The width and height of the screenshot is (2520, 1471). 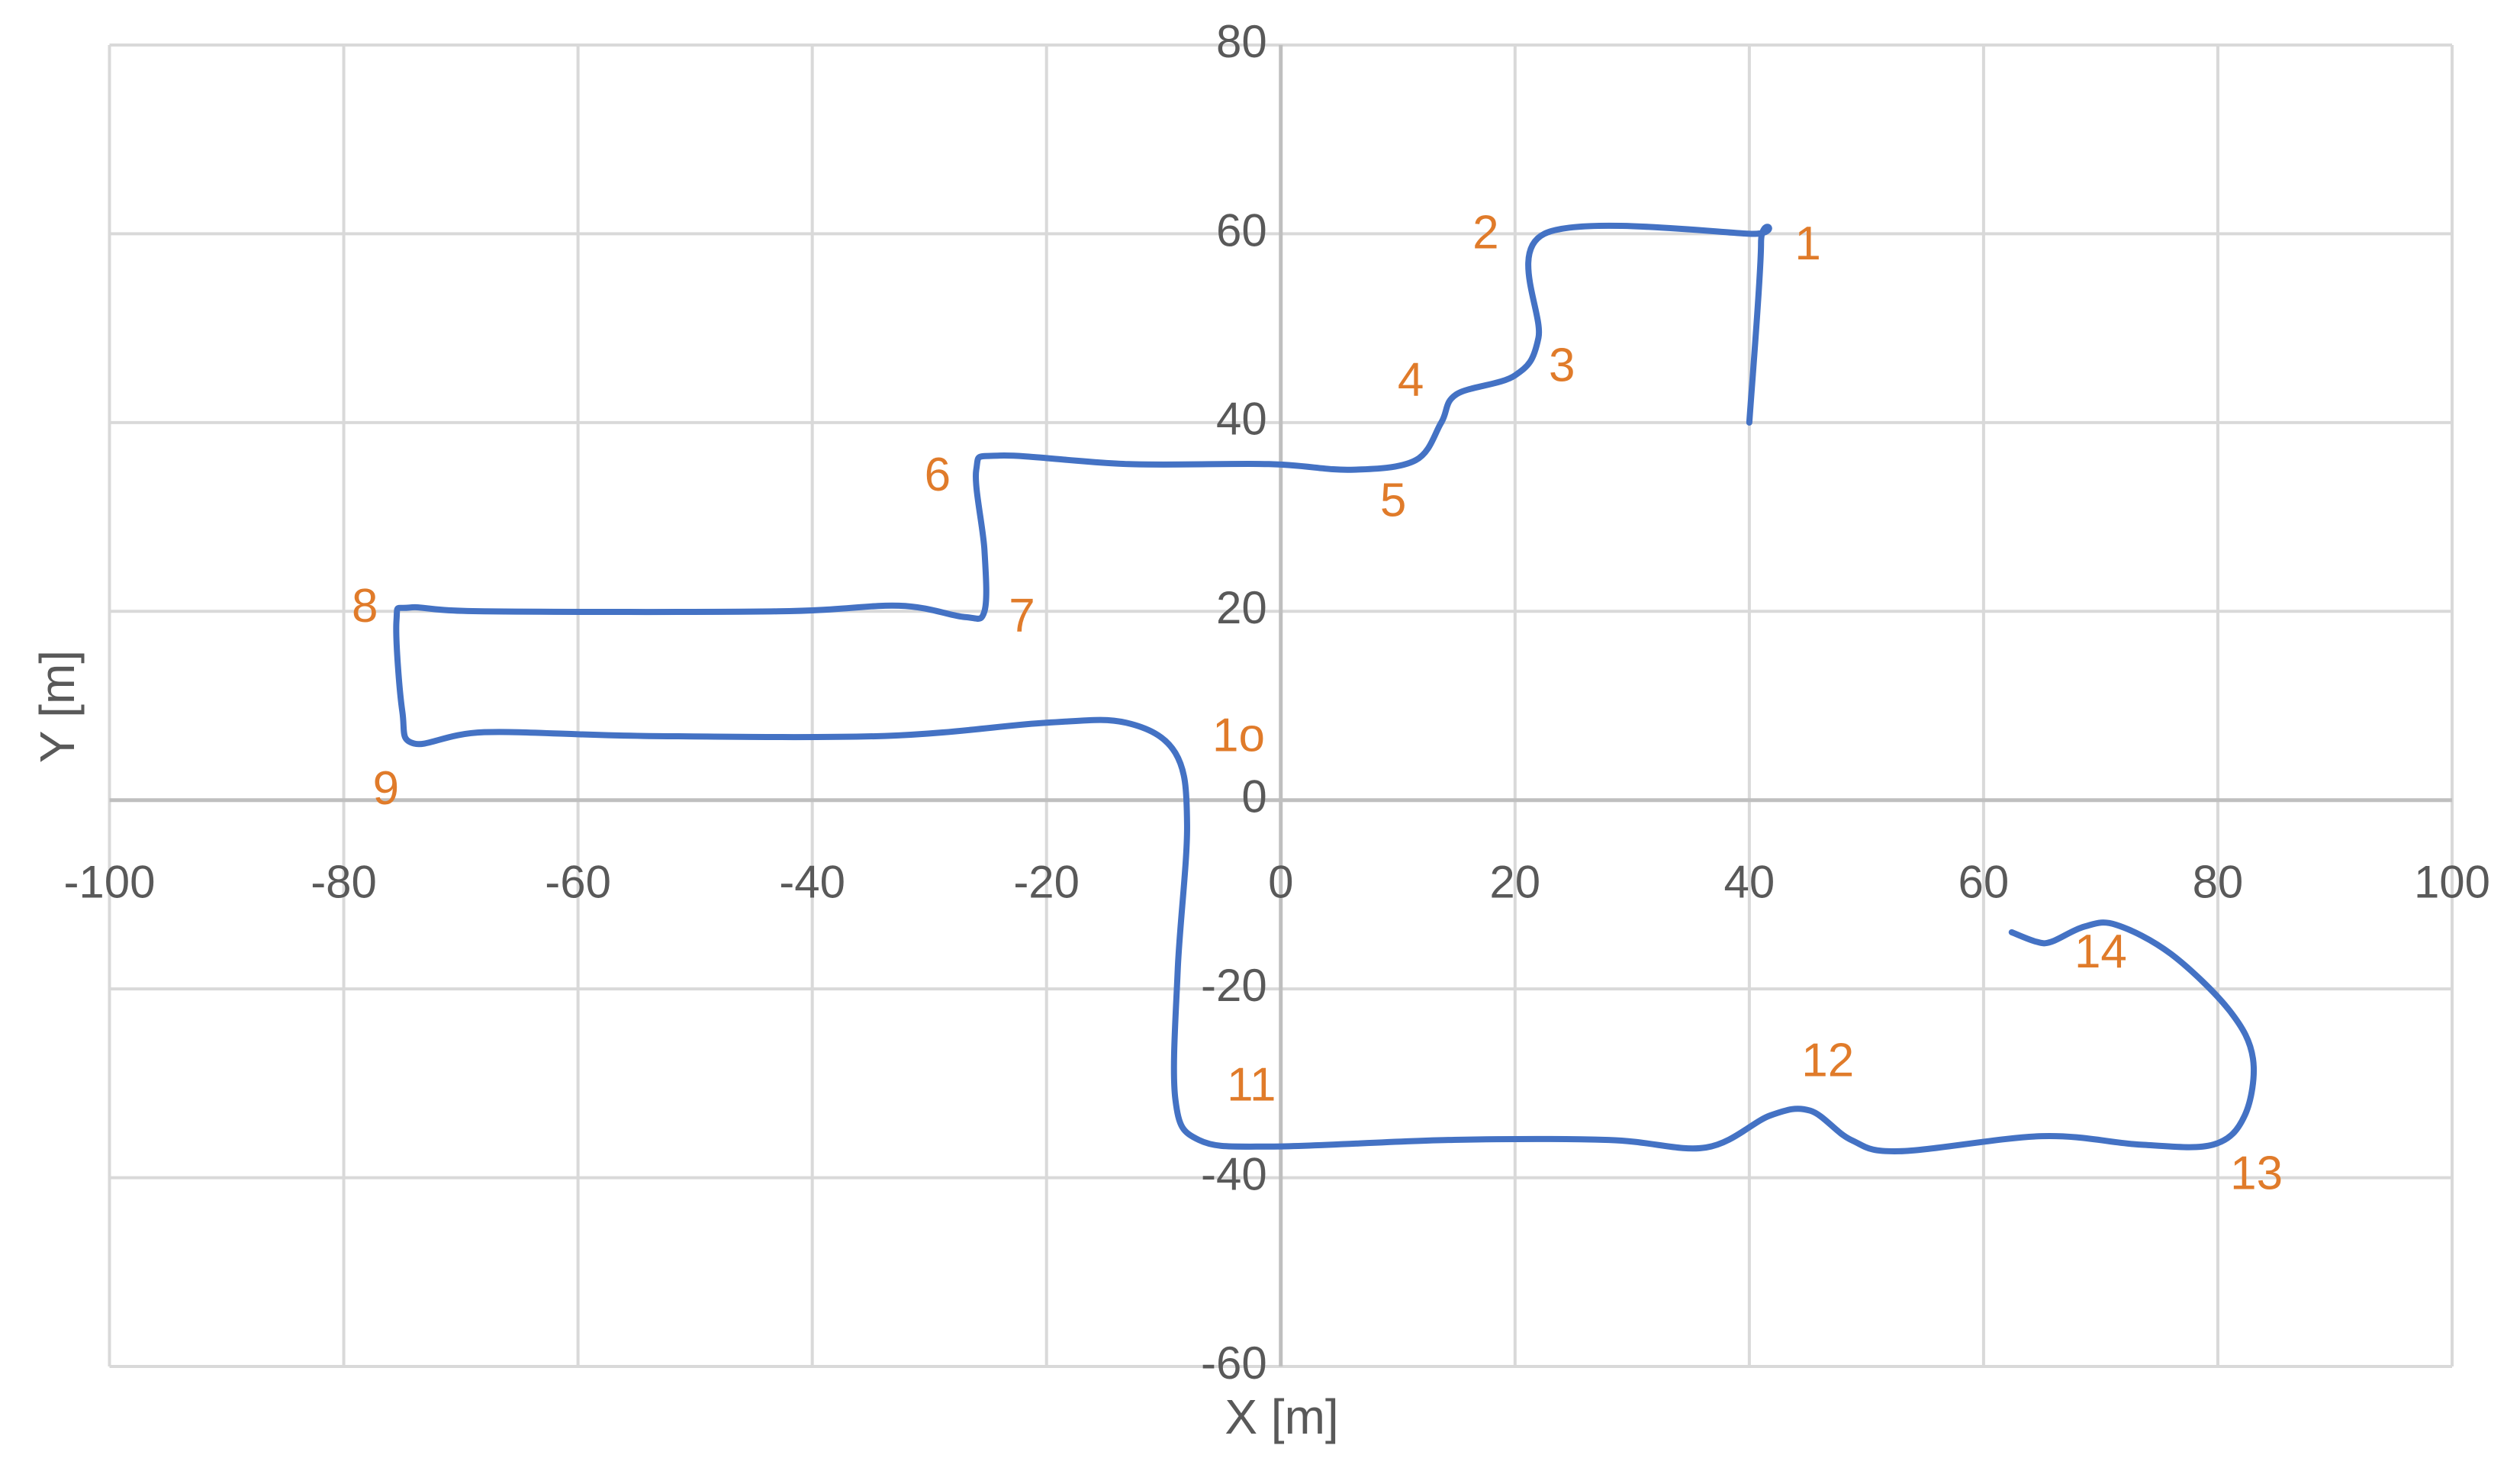 I want to click on annotation: 9, so click(x=386, y=788).